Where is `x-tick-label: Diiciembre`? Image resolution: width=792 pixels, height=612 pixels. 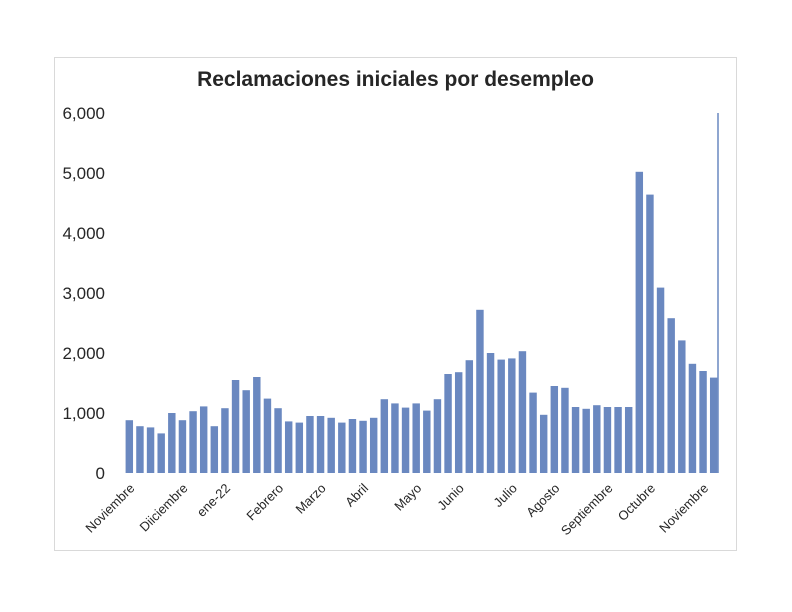
x-tick-label: Diiciembre is located at coordinates (164, 508).